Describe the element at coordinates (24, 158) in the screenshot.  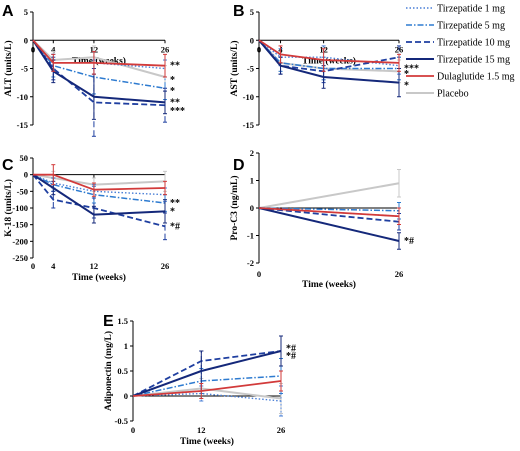
I see `y-tick-label: 50` at that location.